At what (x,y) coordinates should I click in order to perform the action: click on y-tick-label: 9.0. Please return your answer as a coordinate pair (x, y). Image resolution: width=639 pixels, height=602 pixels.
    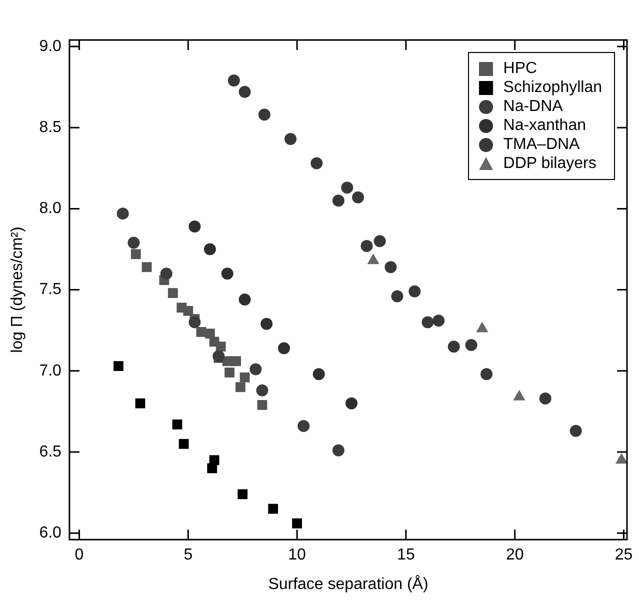
    Looking at the image, I should click on (50, 46).